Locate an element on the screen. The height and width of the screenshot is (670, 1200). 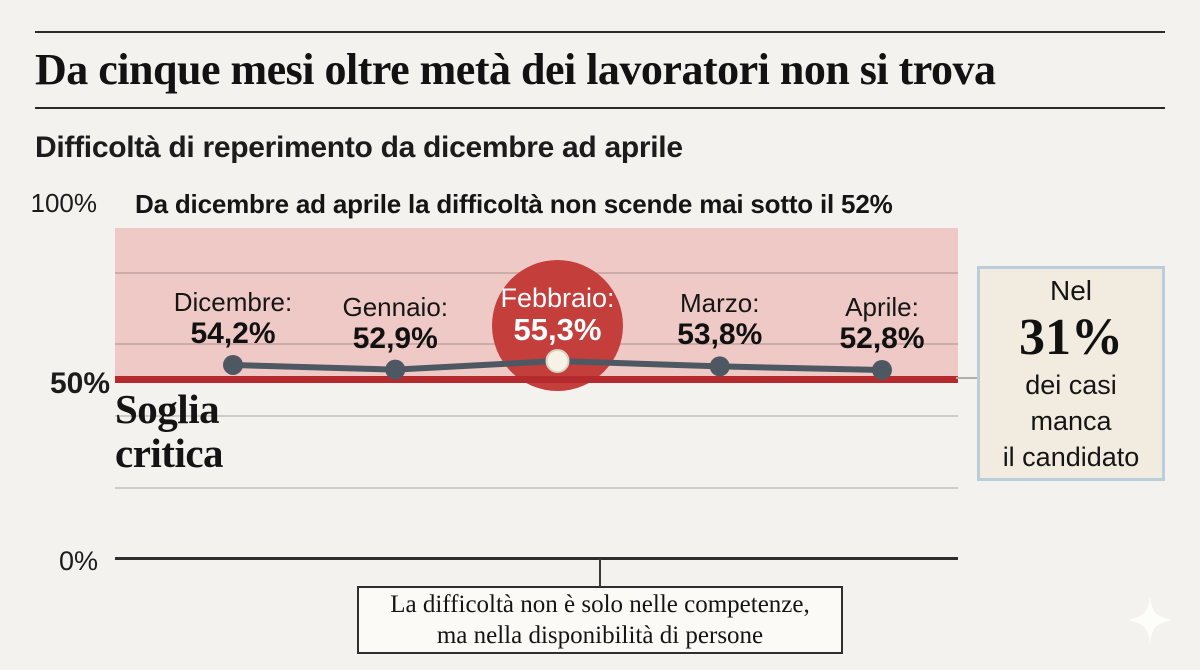
ytick-50: 50% is located at coordinates (79, 383).